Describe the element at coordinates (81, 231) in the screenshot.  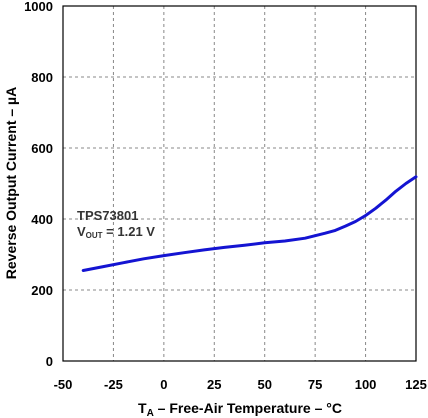
I see `annotation-vout-main: V` at that location.